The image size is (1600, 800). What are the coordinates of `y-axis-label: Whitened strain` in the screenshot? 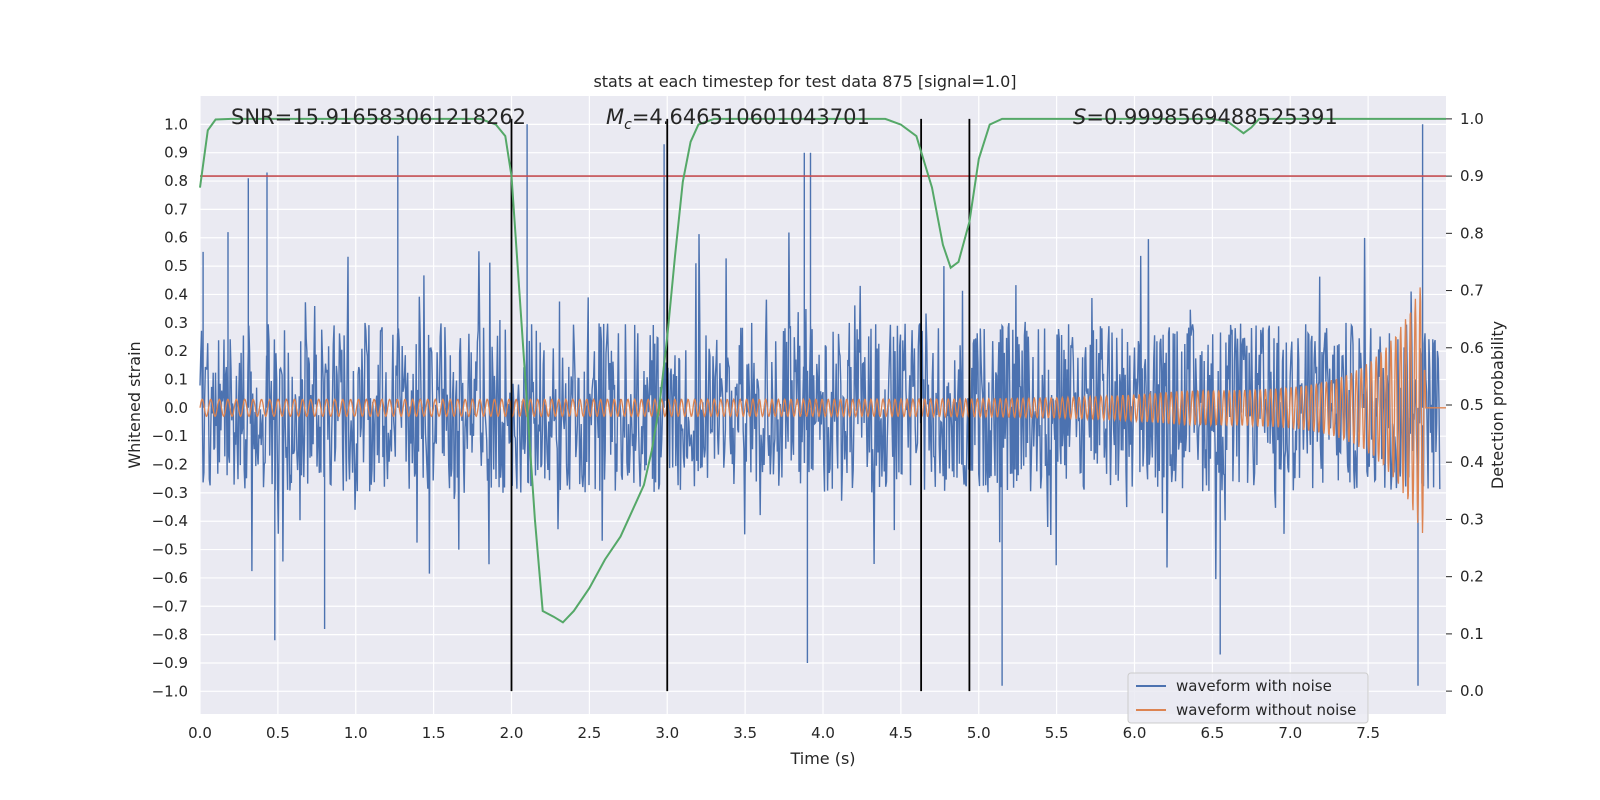 It's located at (134, 404).